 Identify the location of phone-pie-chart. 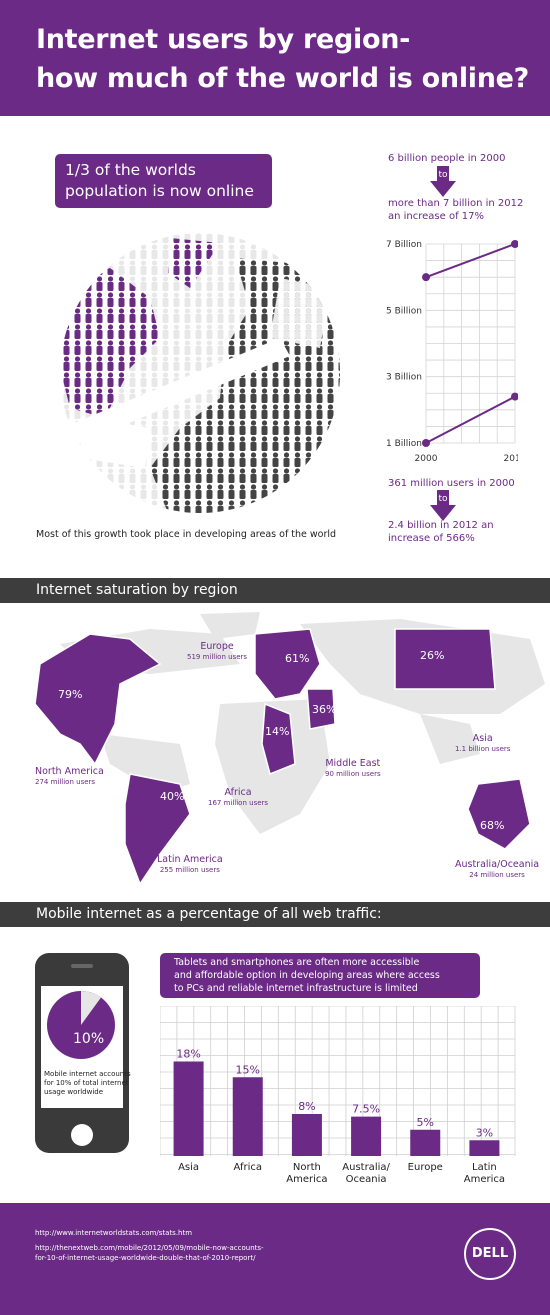
(81, 1025).